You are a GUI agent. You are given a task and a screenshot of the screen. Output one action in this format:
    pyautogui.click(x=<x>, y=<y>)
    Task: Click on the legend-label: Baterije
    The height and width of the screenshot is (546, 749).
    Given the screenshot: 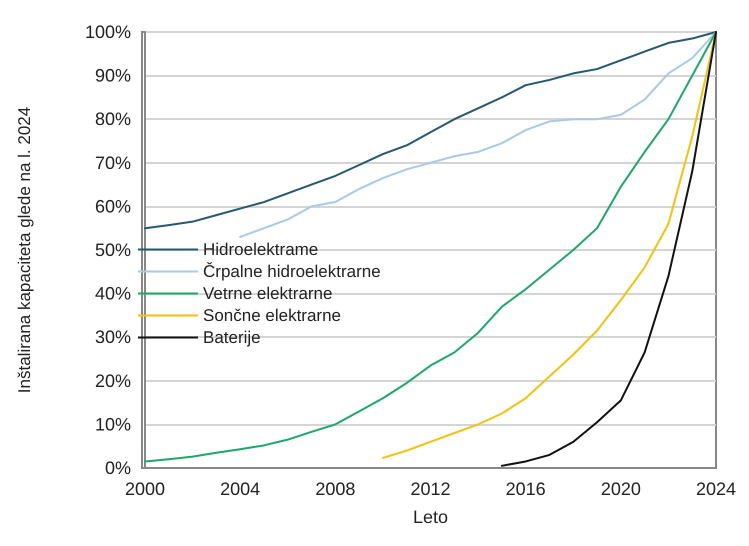 What is the action you would take?
    pyautogui.click(x=232, y=337)
    